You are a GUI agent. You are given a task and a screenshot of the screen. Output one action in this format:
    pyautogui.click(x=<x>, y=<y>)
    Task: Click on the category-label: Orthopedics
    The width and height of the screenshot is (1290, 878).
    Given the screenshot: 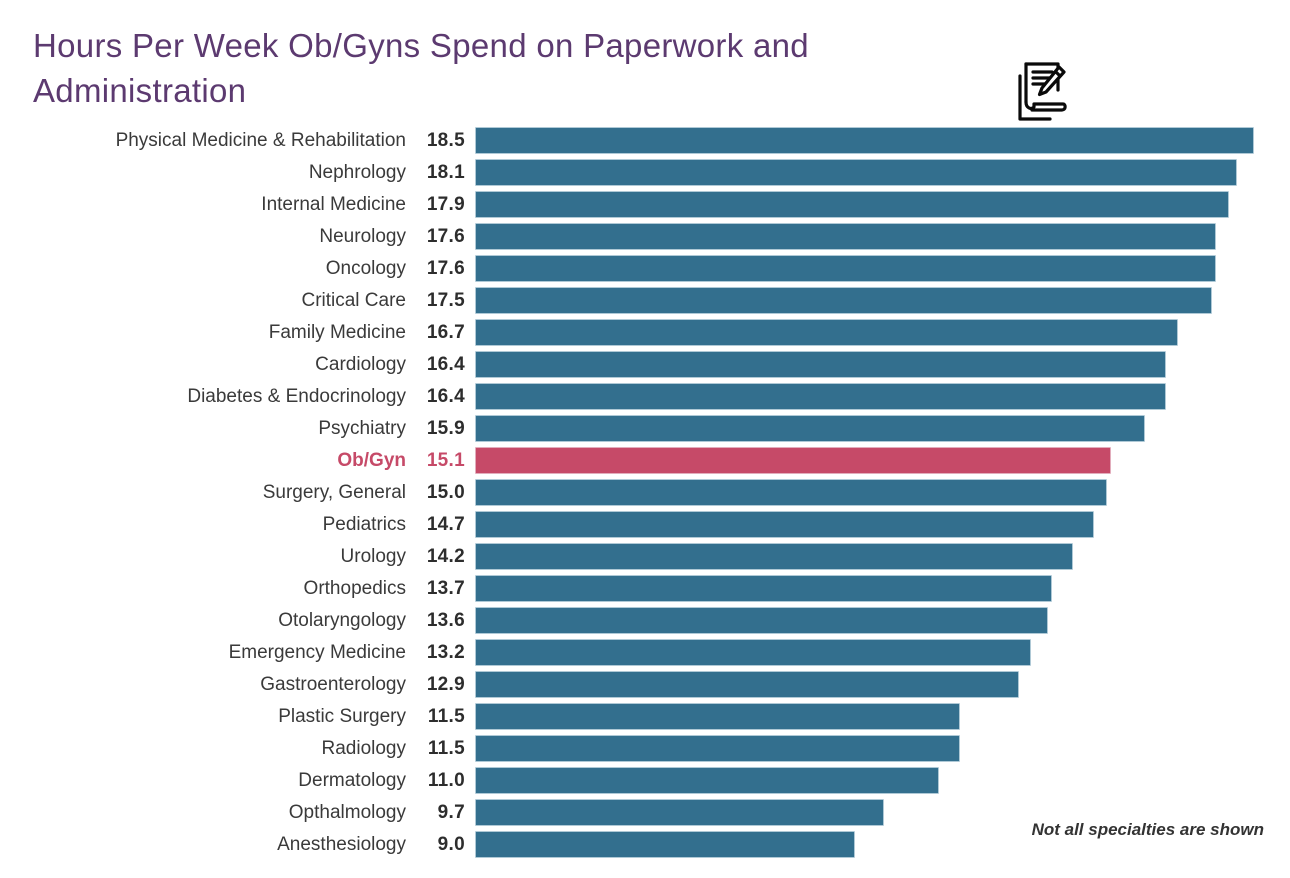 What is the action you would take?
    pyautogui.click(x=354, y=588)
    